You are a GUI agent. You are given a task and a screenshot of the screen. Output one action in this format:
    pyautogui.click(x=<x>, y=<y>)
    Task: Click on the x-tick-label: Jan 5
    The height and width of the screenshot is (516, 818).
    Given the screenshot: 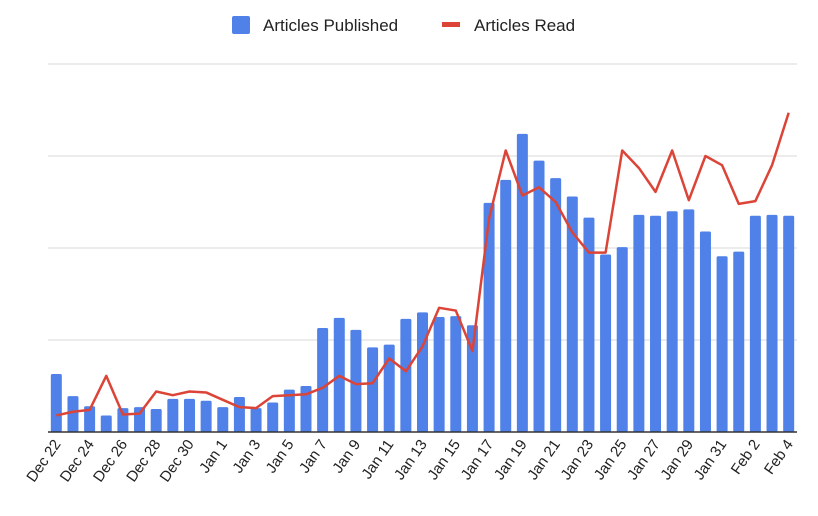 What is the action you would take?
    pyautogui.click(x=280, y=457)
    